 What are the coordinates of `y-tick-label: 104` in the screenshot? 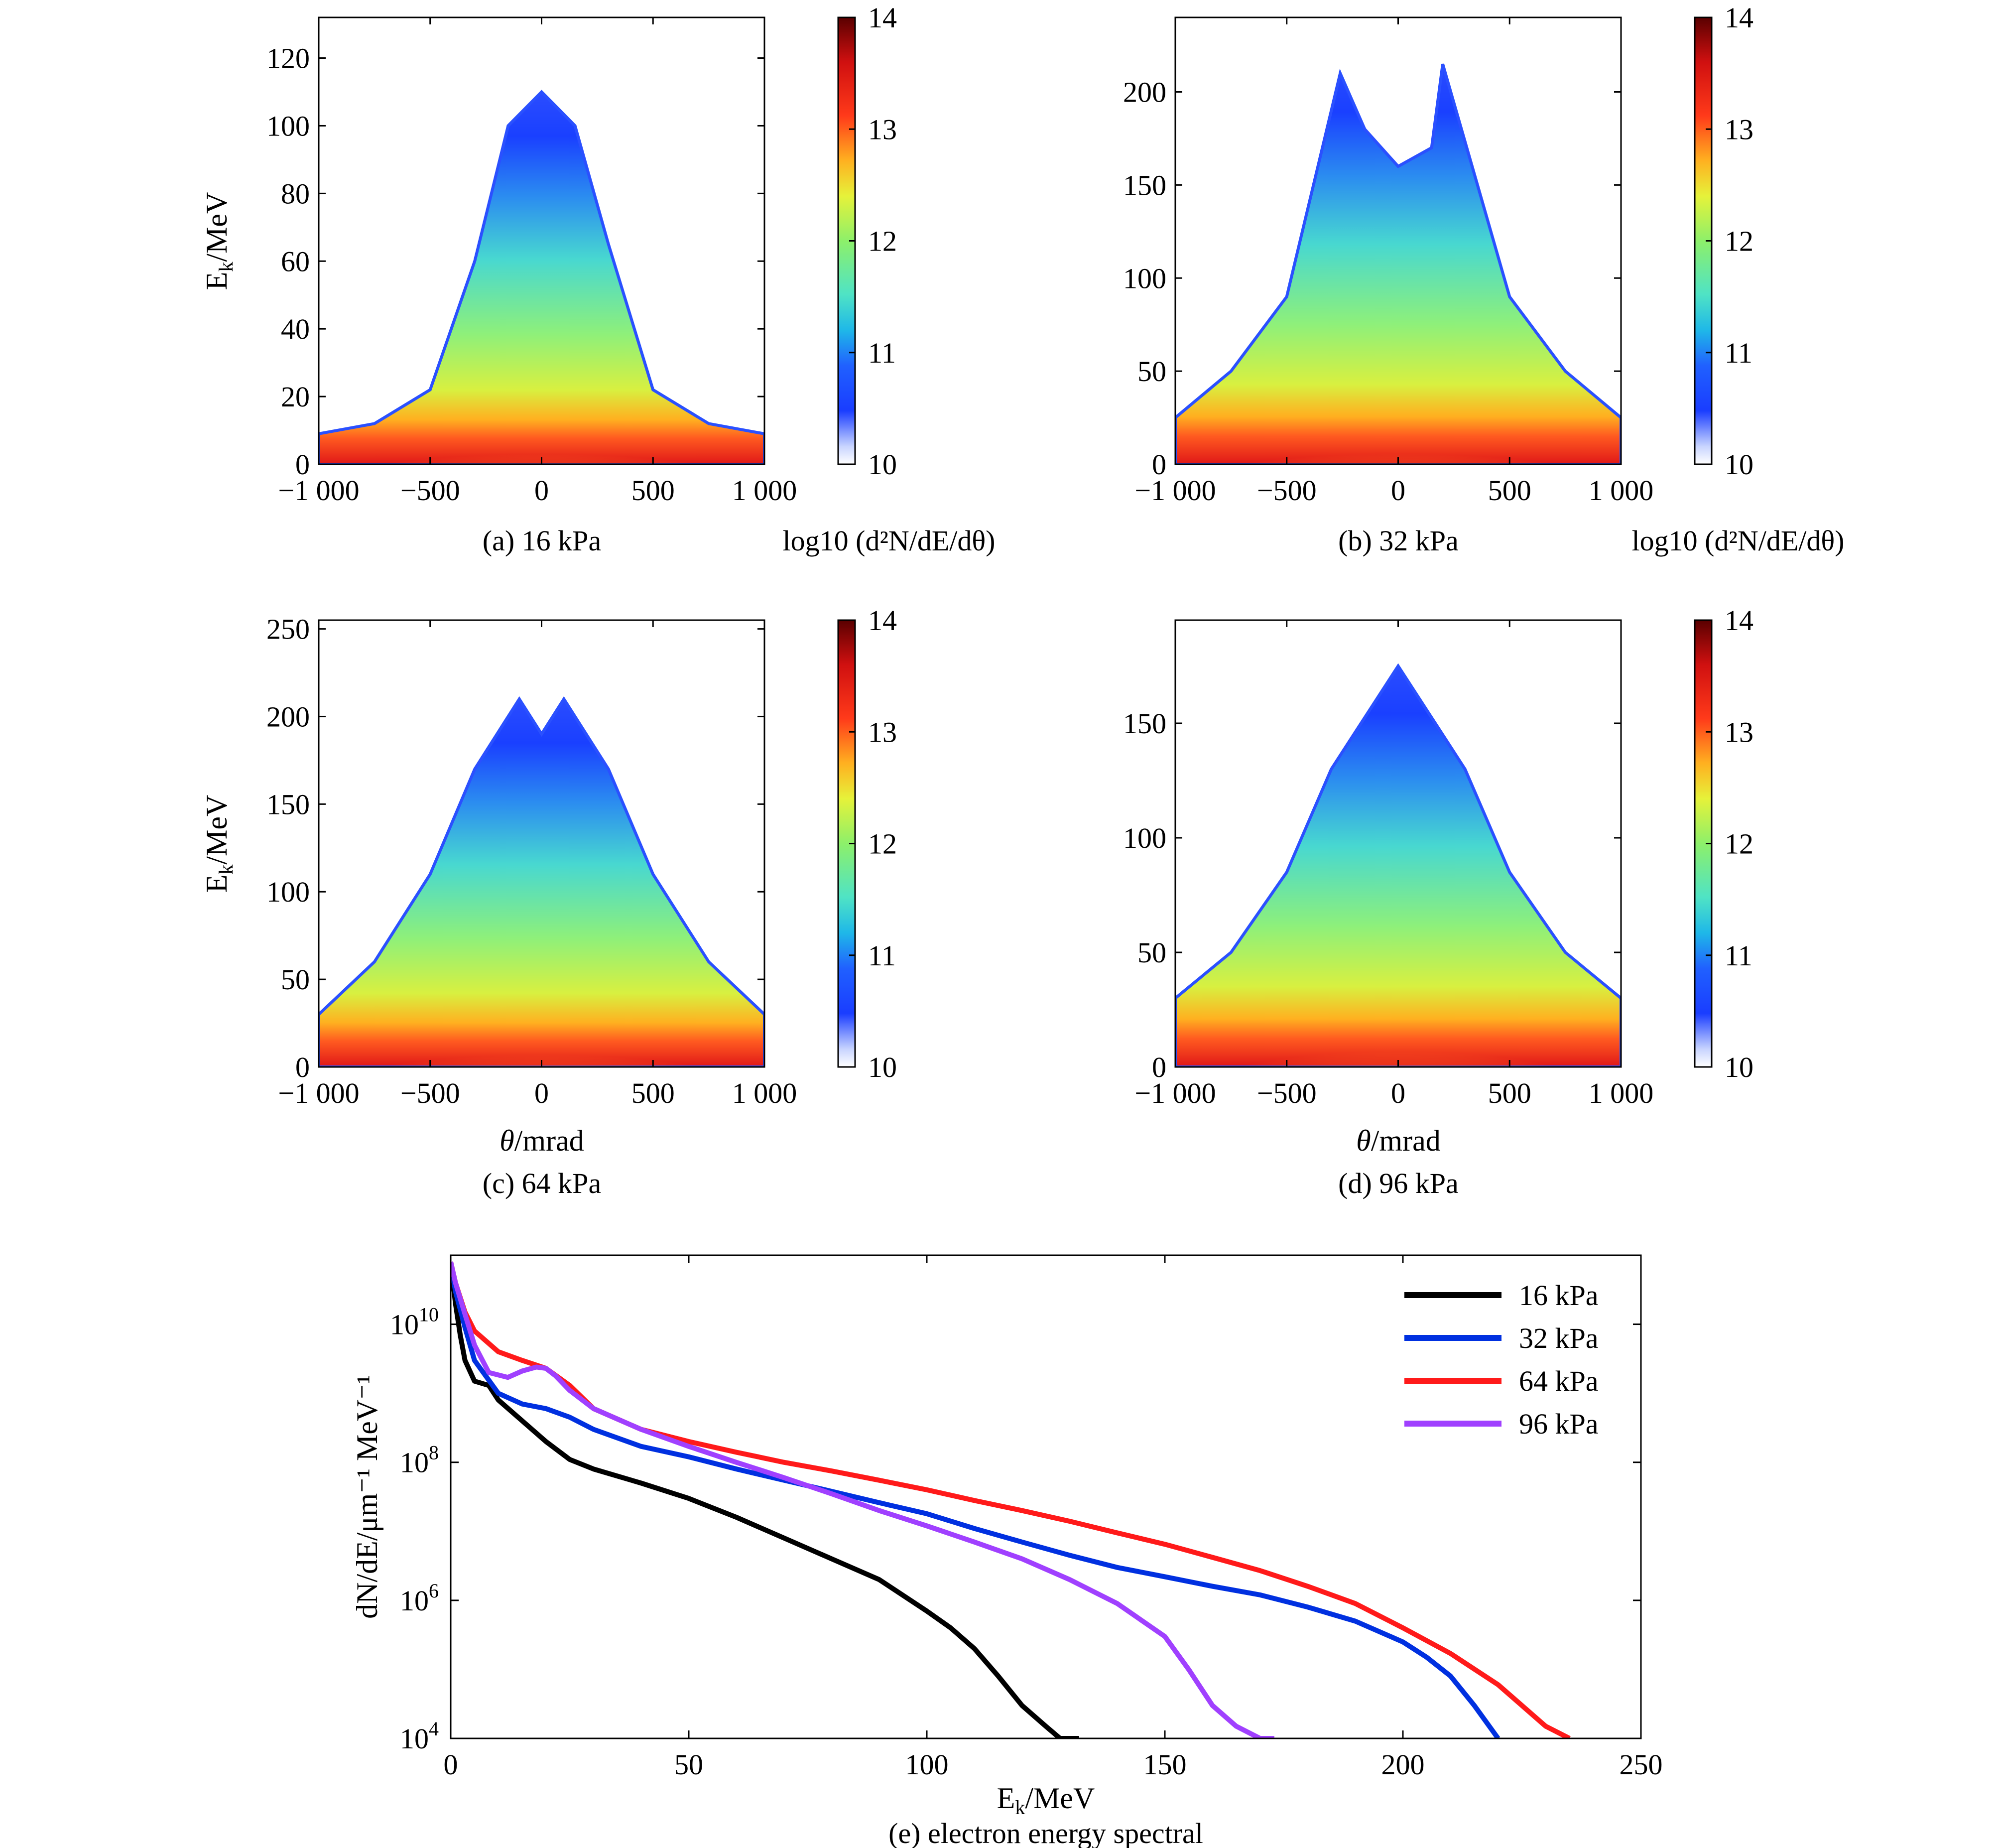 It's located at (419, 1736).